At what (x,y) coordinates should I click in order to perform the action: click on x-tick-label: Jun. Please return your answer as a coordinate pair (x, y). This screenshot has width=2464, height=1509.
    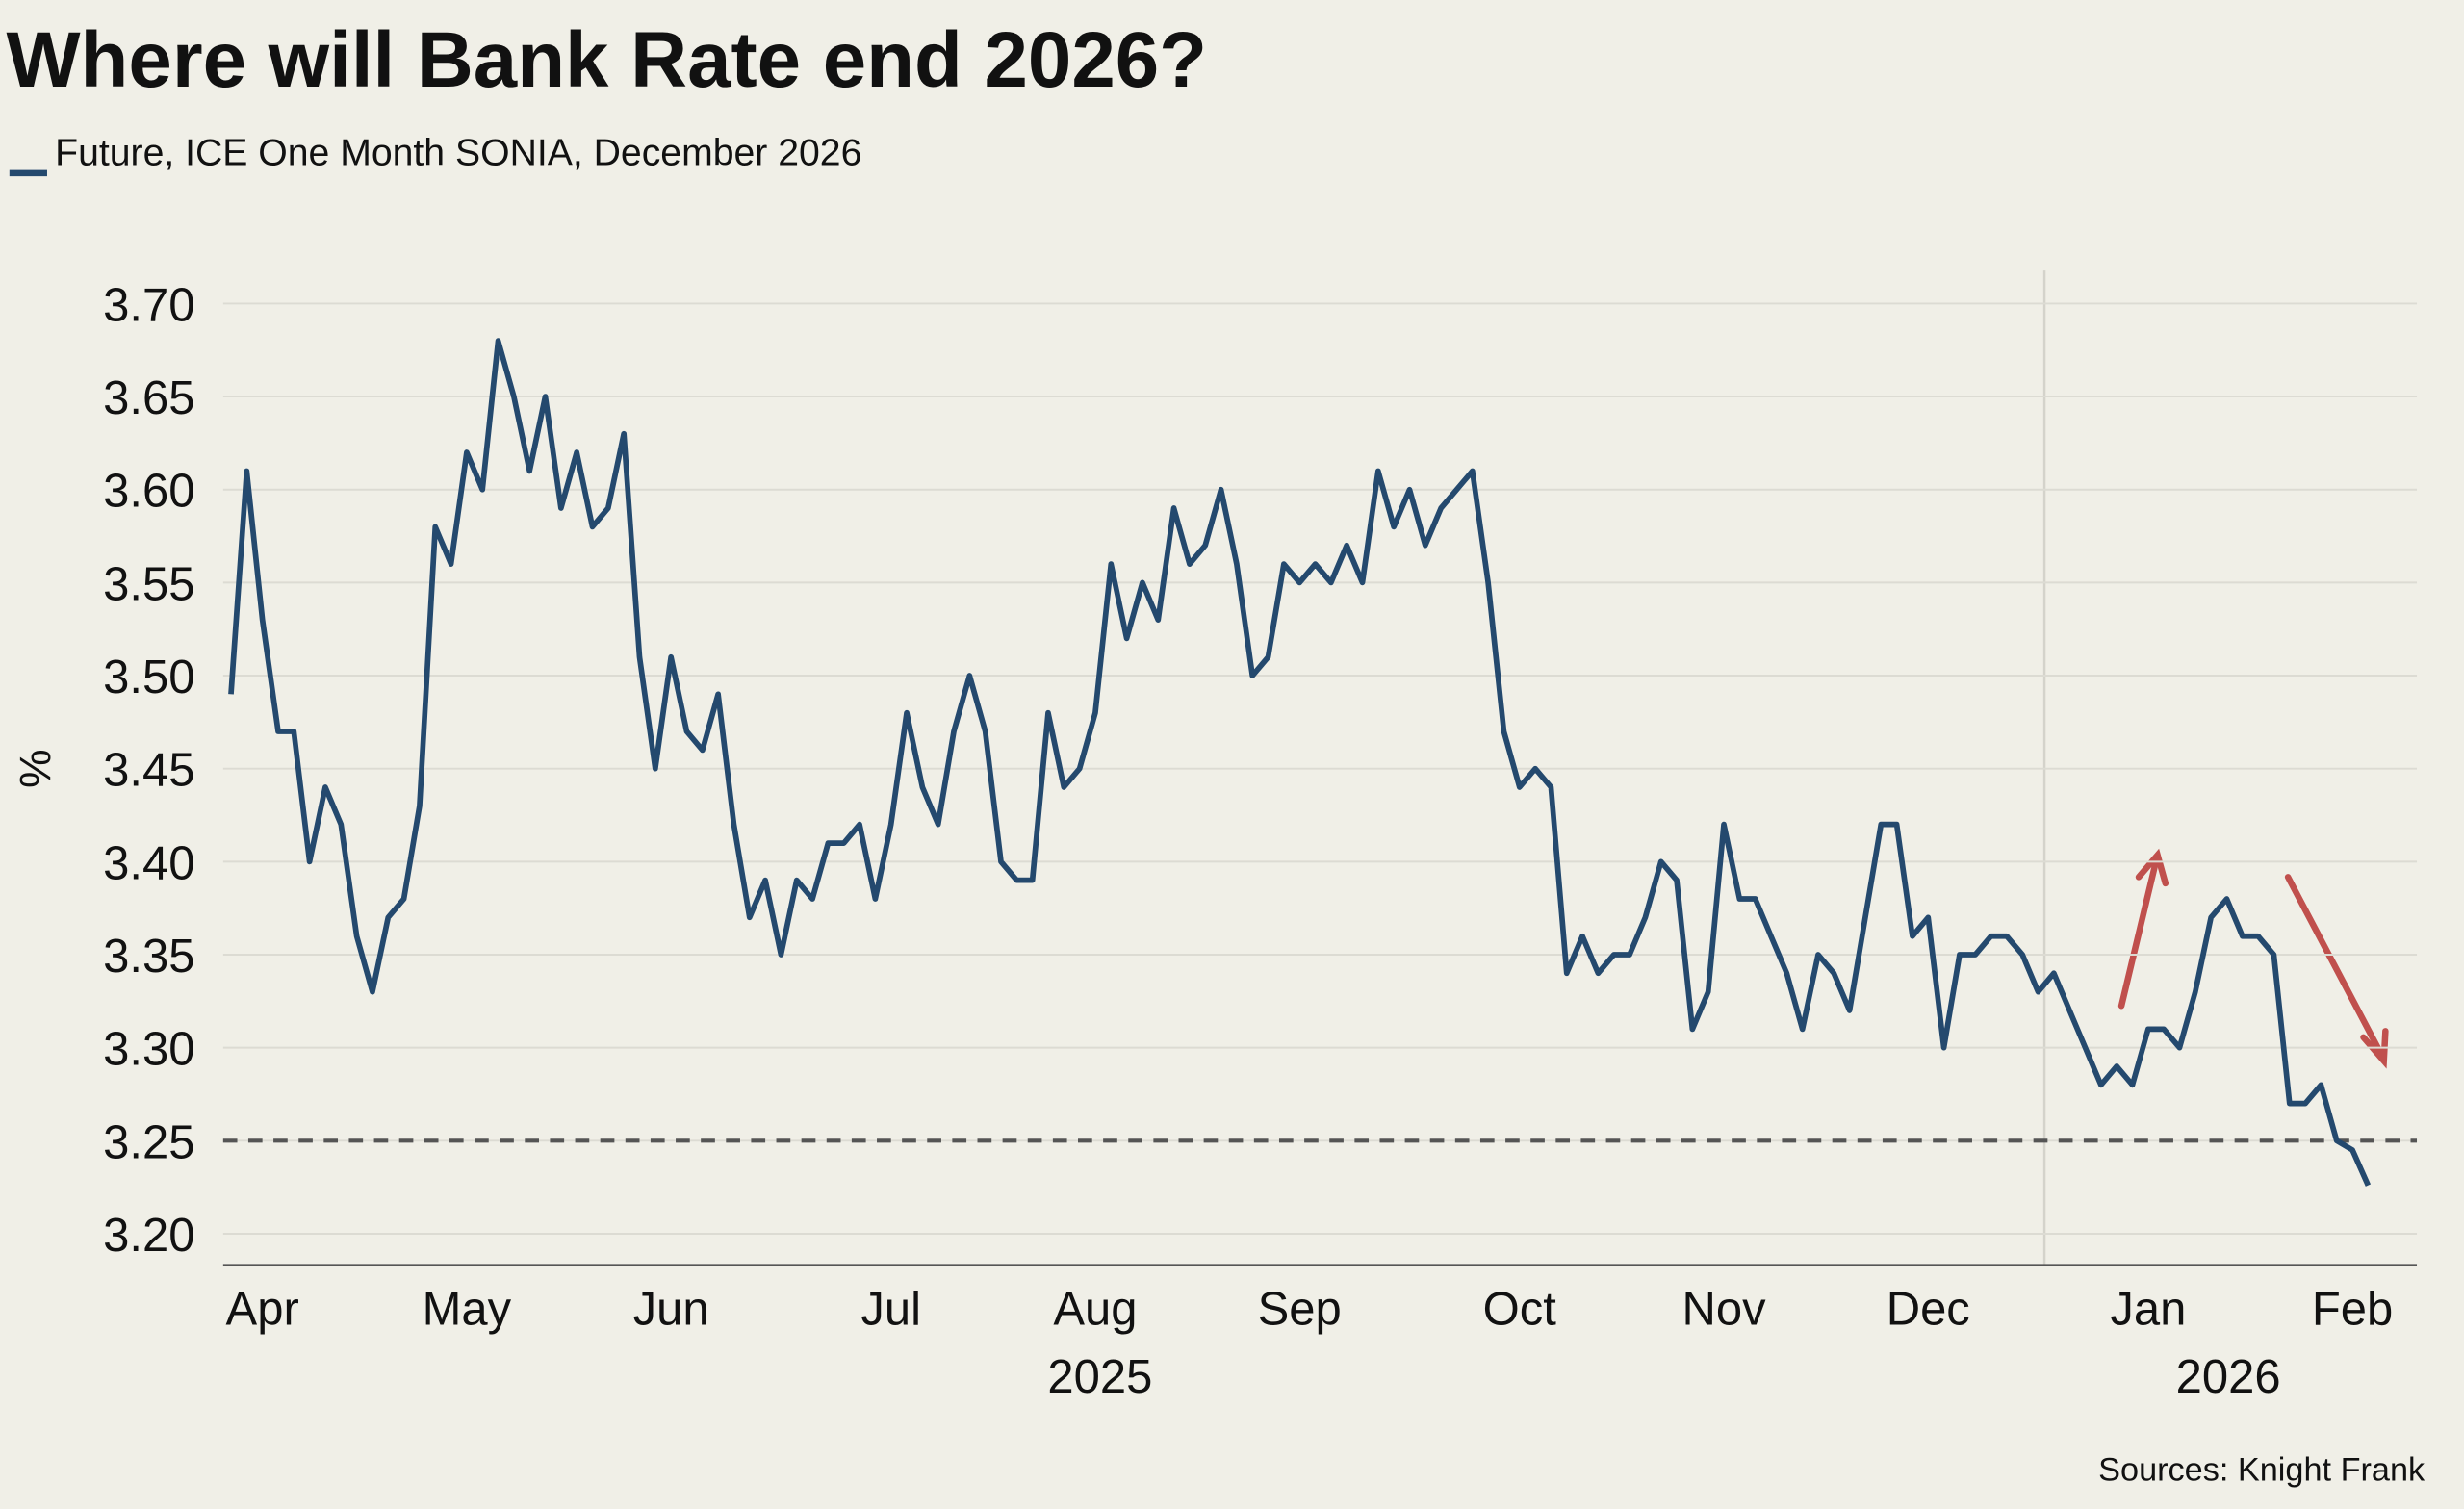
    Looking at the image, I should click on (671, 1310).